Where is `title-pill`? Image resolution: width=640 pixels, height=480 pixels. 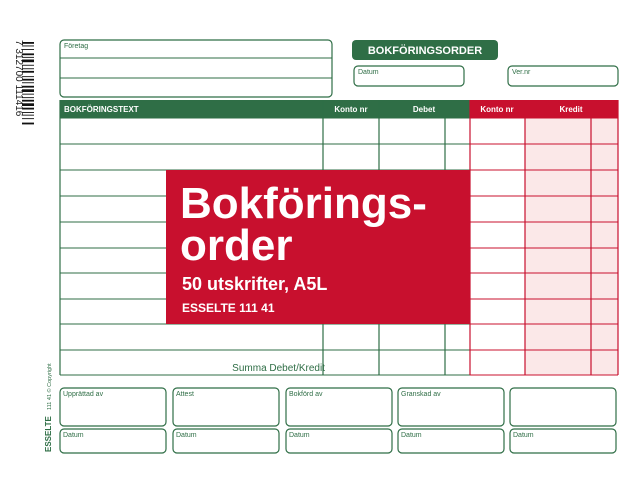 title-pill is located at coordinates (425, 50).